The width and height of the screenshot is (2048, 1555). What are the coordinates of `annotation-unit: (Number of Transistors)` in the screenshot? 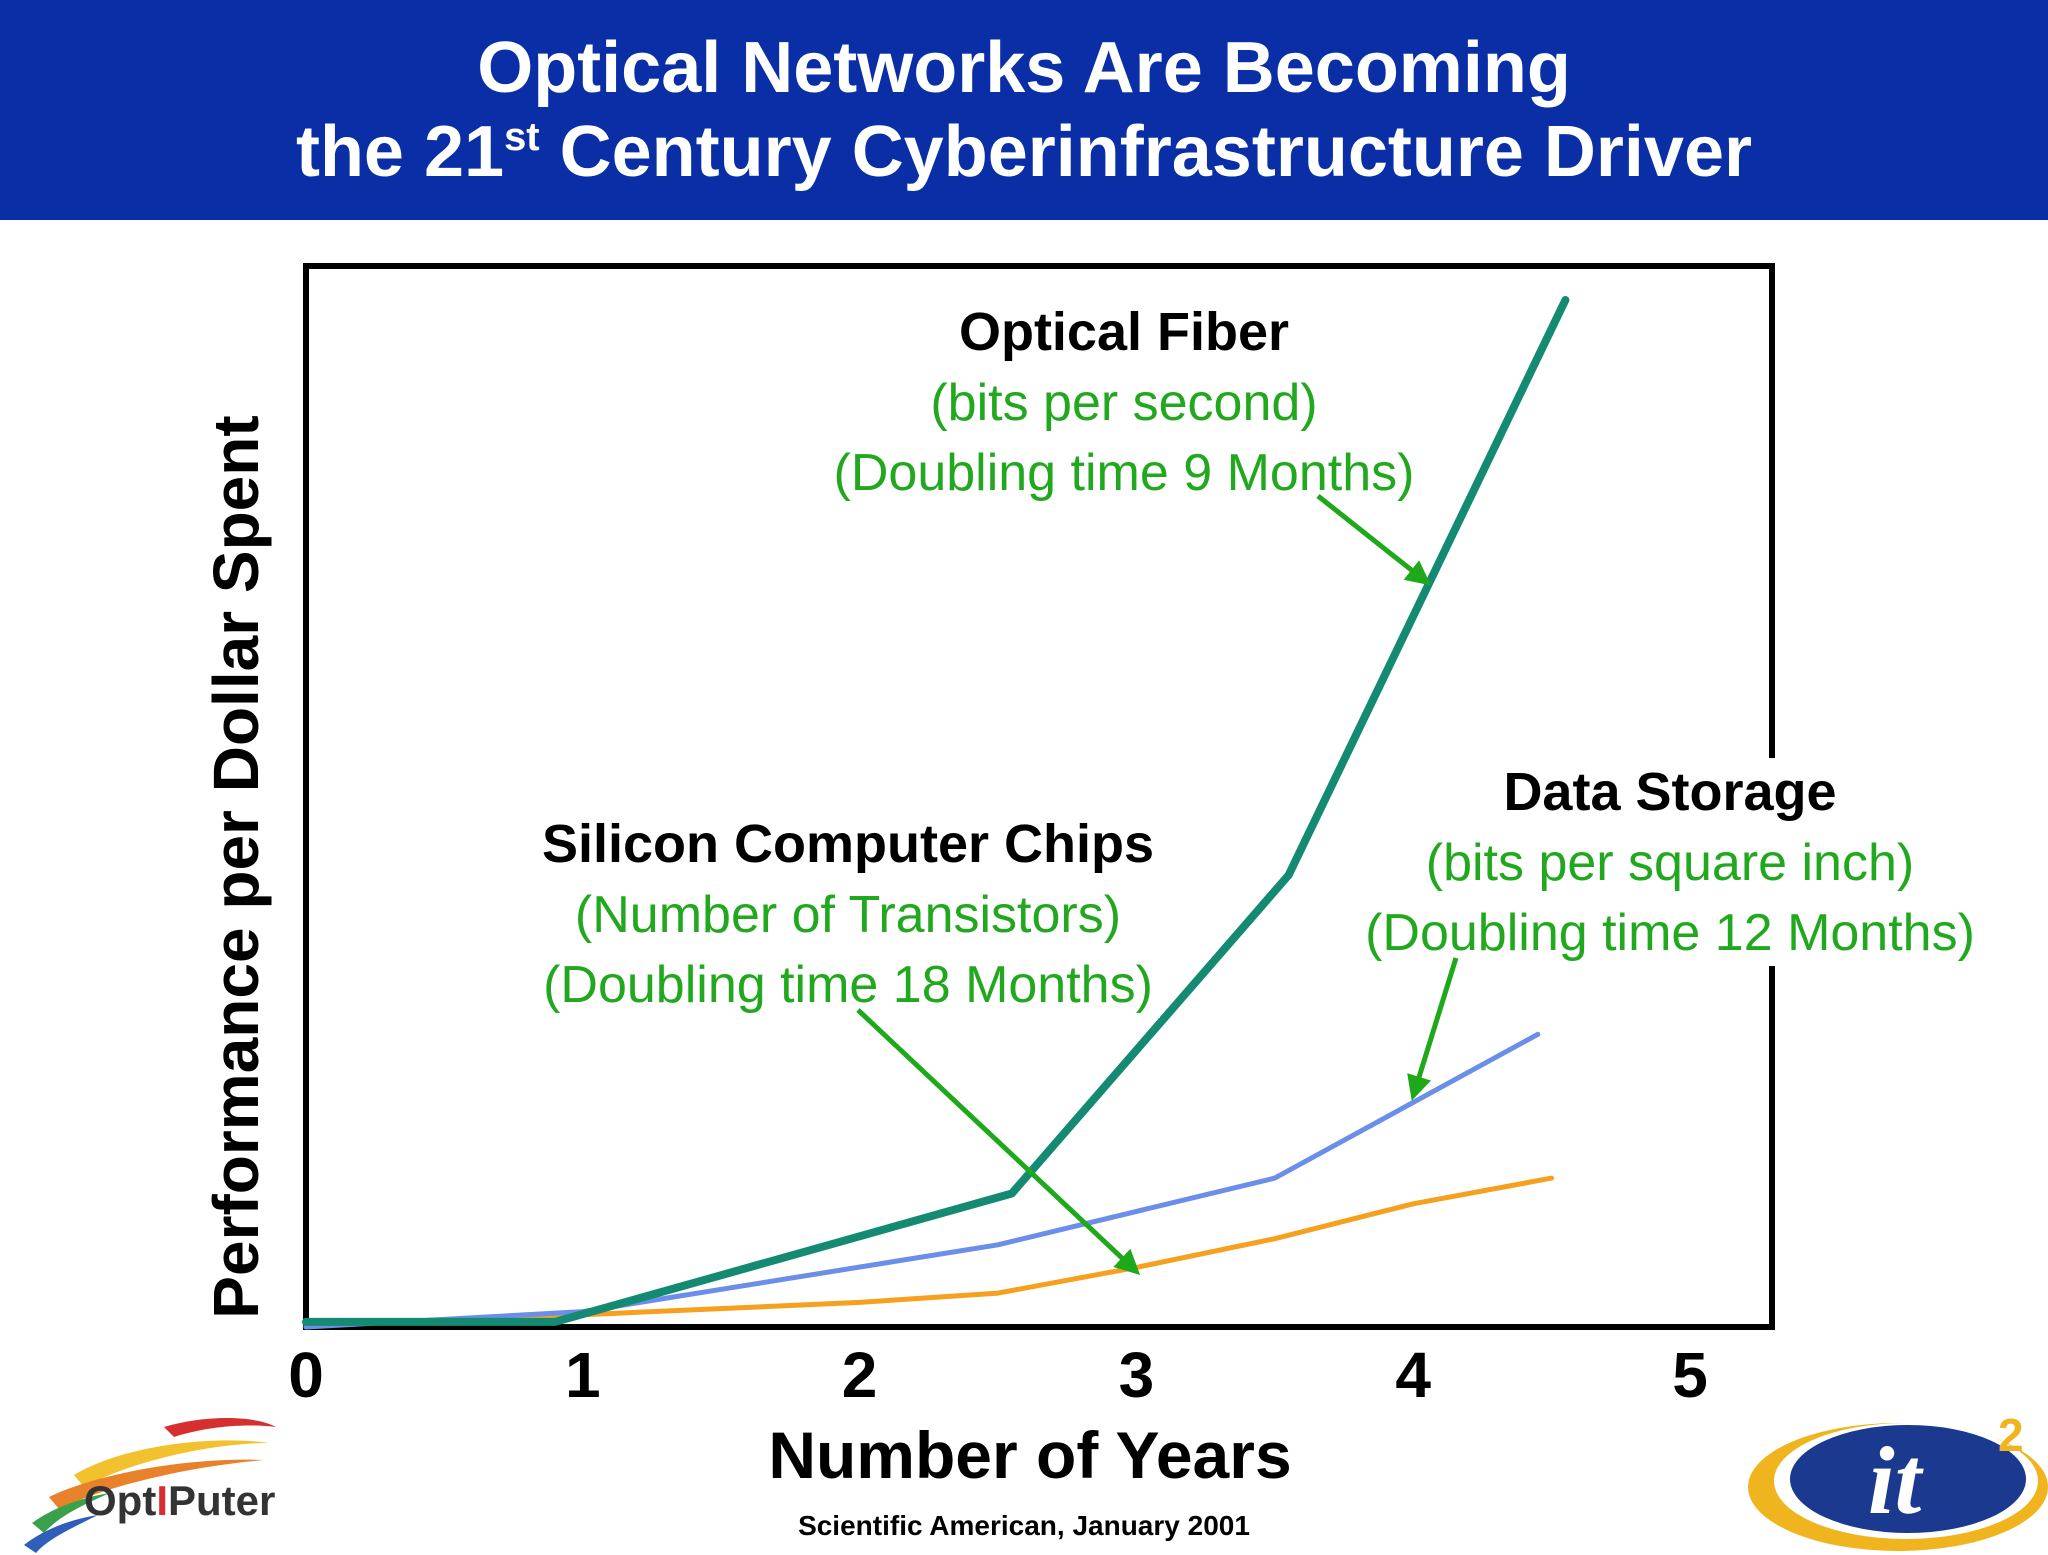 It's located at (848, 915).